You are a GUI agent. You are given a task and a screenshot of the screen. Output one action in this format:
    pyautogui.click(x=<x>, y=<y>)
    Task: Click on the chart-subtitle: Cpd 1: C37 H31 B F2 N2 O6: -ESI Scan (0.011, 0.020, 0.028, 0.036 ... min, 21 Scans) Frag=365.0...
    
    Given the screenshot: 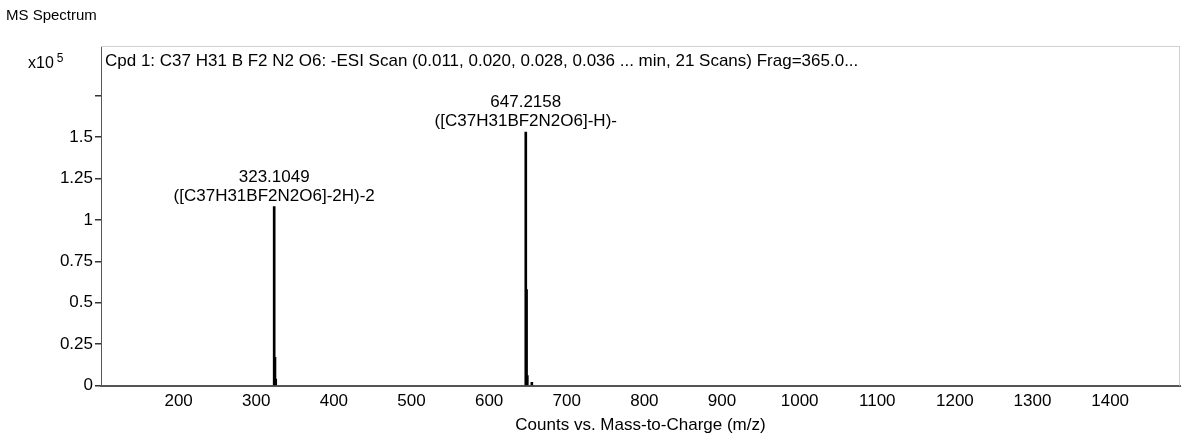 What is the action you would take?
    pyautogui.click(x=482, y=60)
    